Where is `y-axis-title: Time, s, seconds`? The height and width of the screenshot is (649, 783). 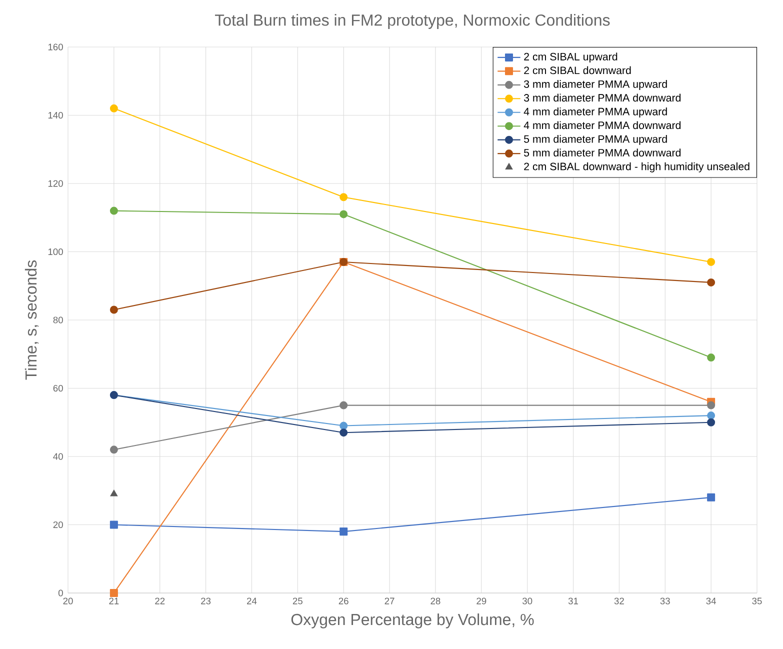 y-axis-title: Time, s, seconds is located at coordinates (31, 320).